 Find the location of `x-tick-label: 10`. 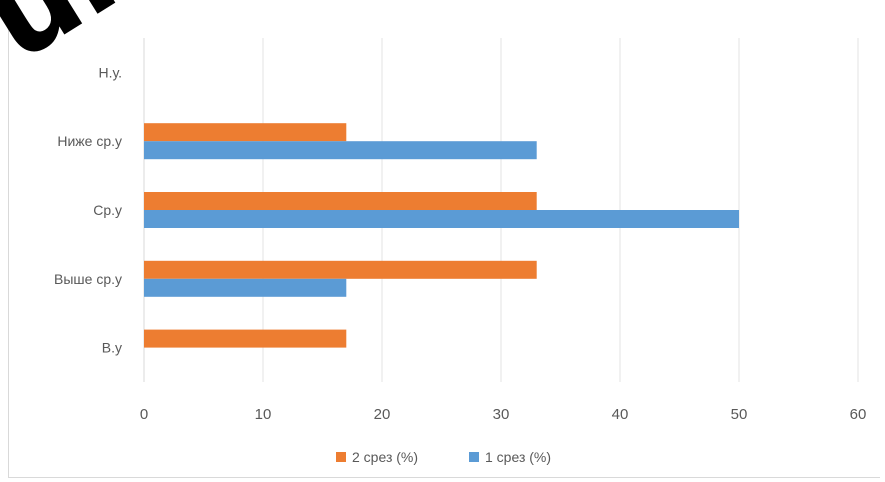

x-tick-label: 10 is located at coordinates (263, 414).